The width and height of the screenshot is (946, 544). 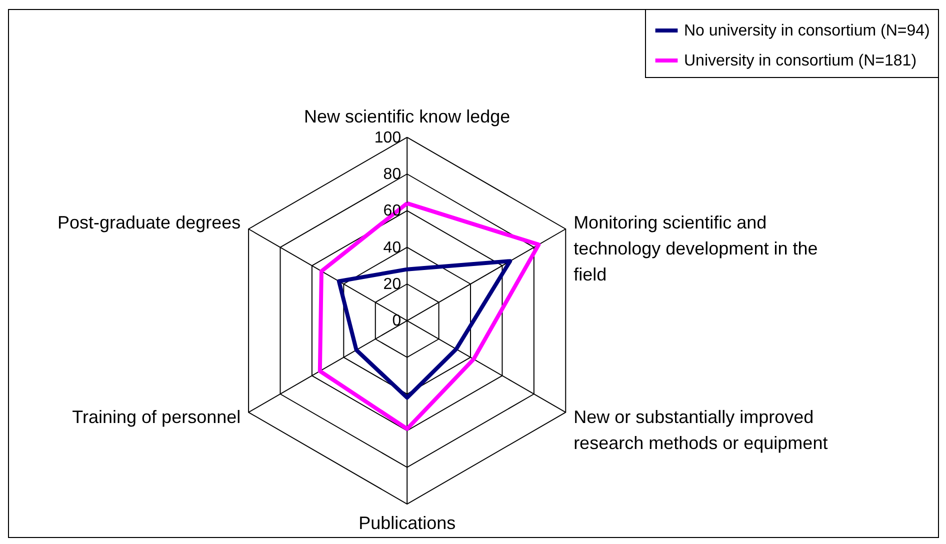 I want to click on y-tick-label: 100, so click(x=388, y=137).